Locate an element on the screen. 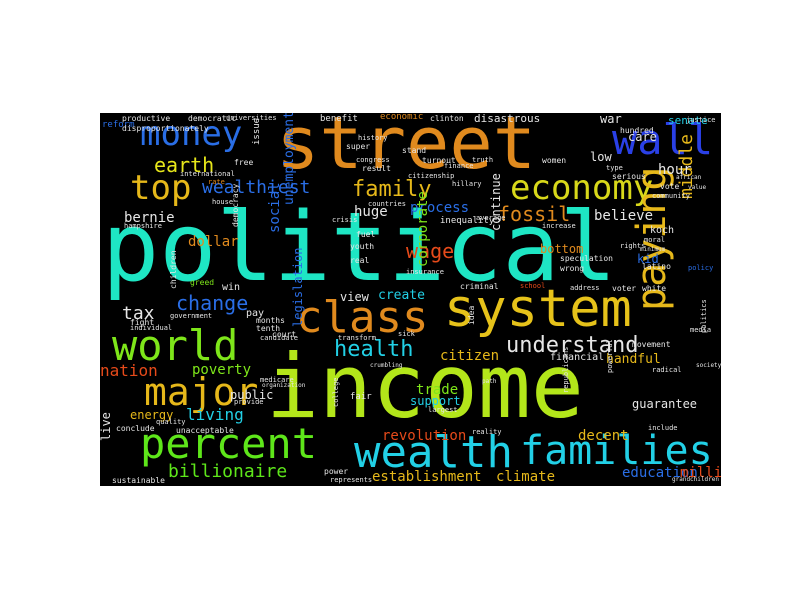 The image size is (800, 600). word-rights: rights is located at coordinates (633, 246).